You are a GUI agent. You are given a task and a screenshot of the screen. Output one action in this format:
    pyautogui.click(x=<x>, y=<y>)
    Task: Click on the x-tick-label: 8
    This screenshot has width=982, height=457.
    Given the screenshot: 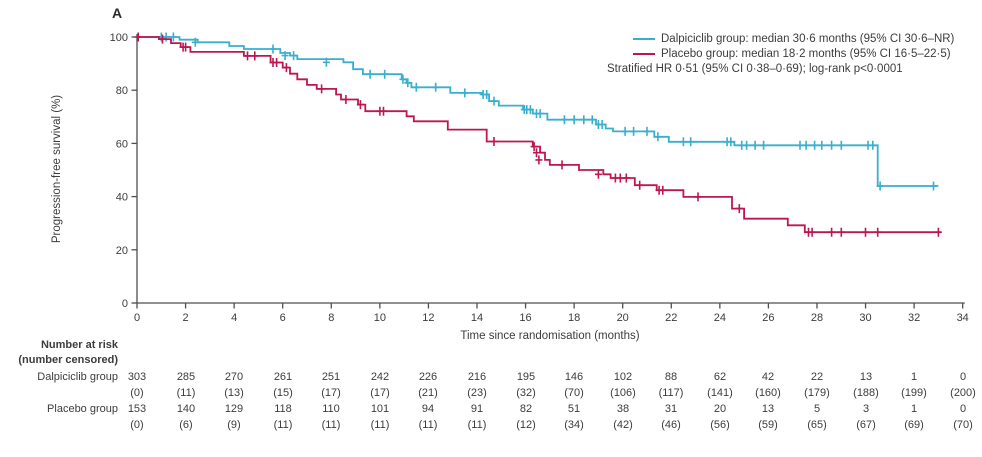 What is the action you would take?
    pyautogui.click(x=331, y=318)
    